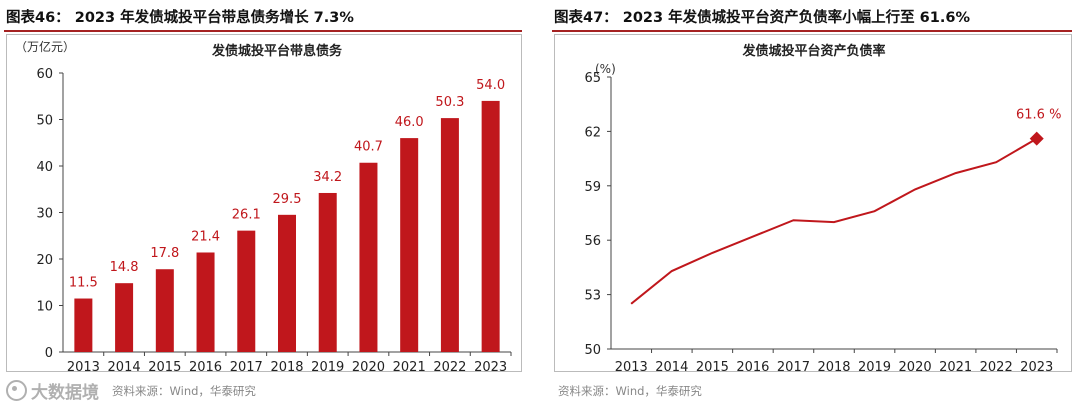 The width and height of the screenshot is (1080, 408). What do you see at coordinates (592, 132) in the screenshot?
I see `line-y-tick-label: 62` at bounding box center [592, 132].